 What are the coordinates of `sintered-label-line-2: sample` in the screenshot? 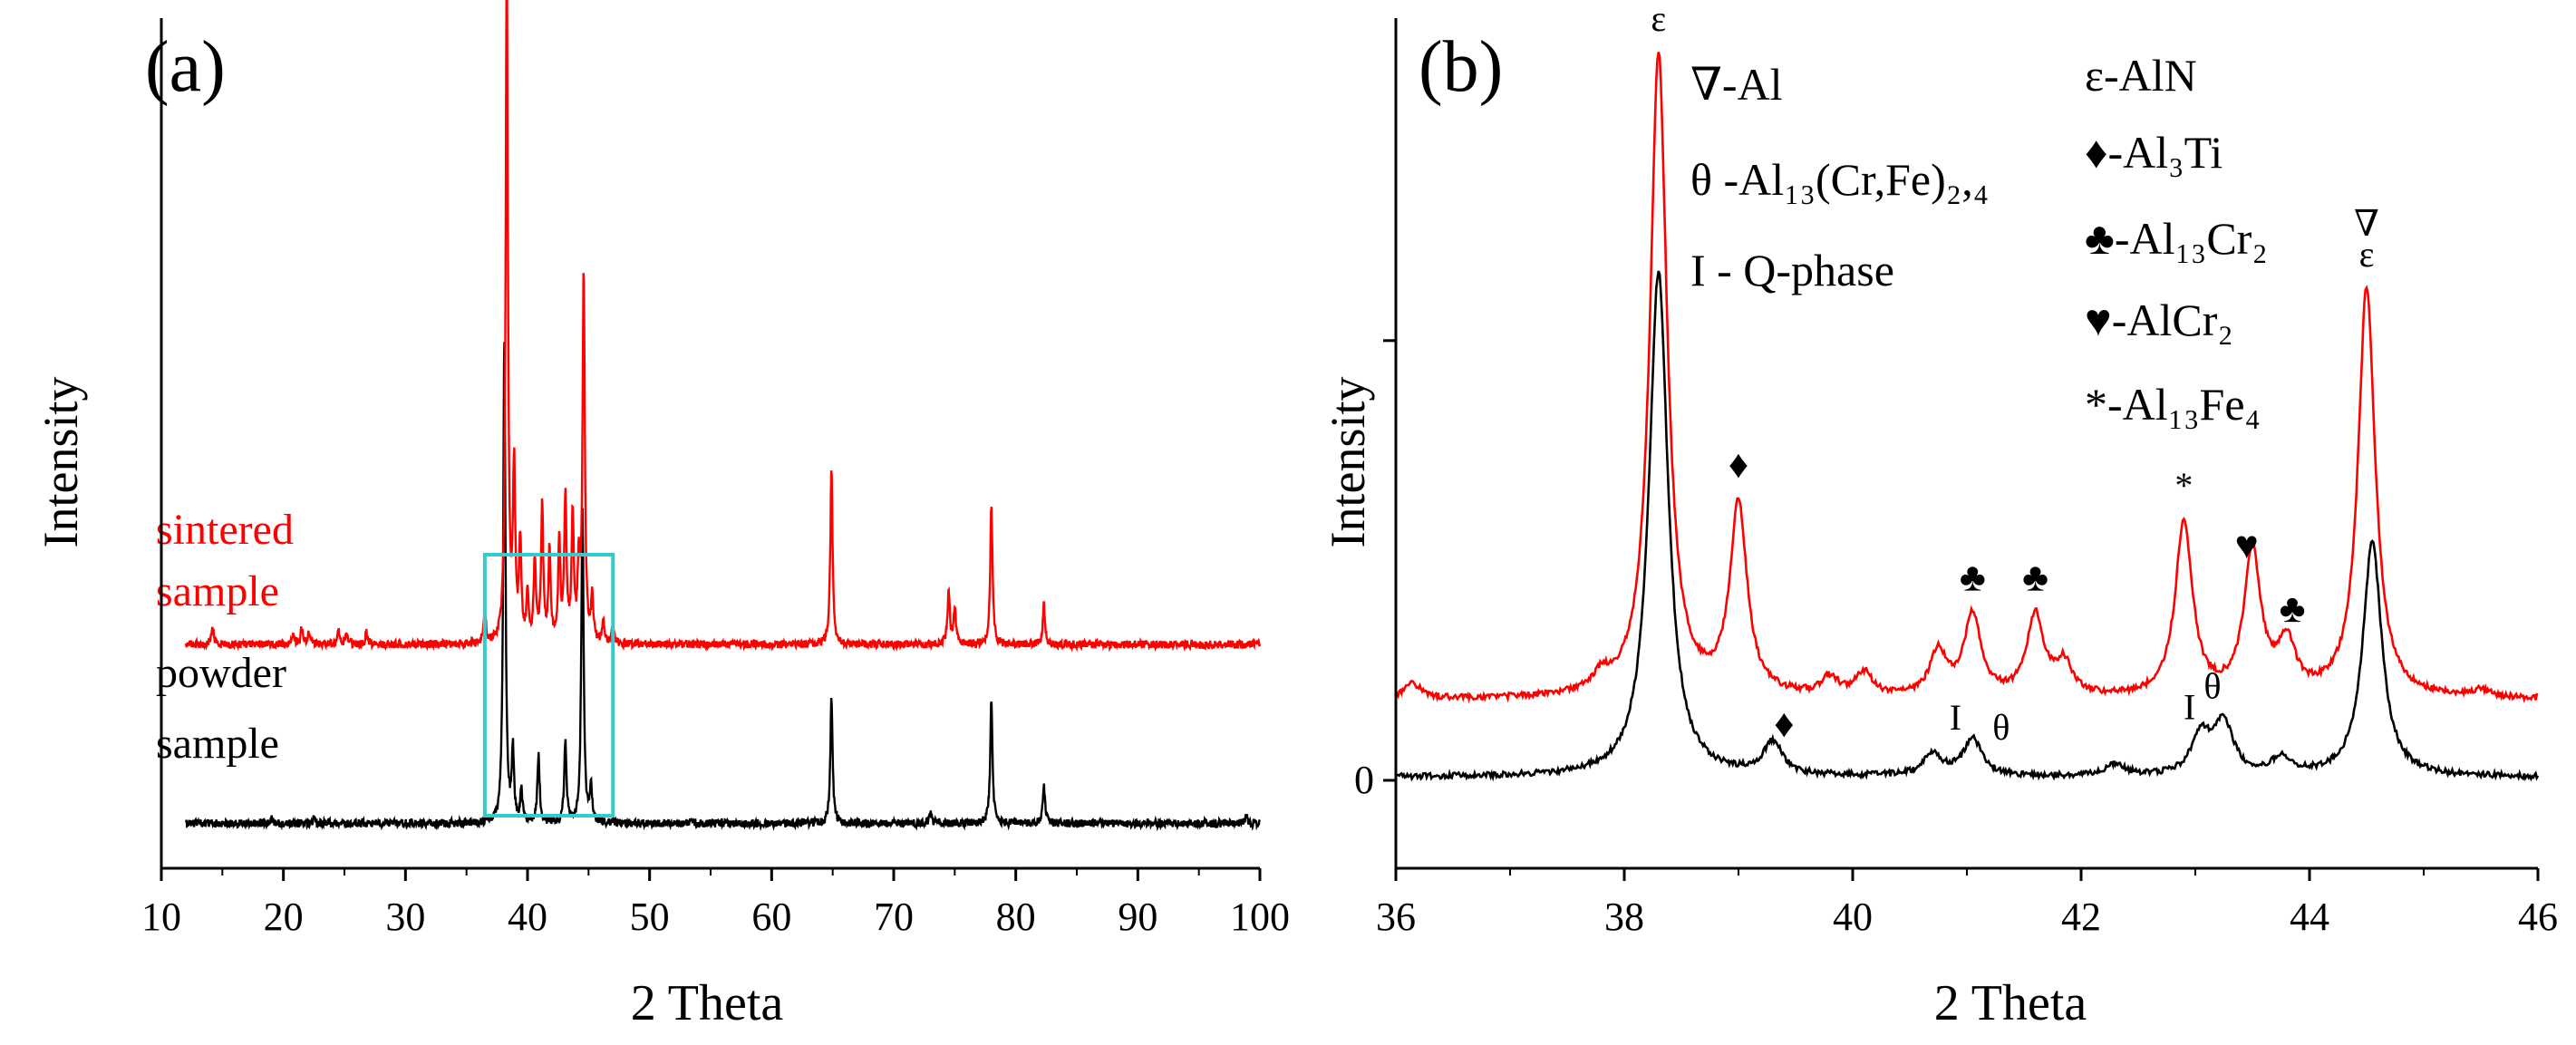 It's located at (217, 591).